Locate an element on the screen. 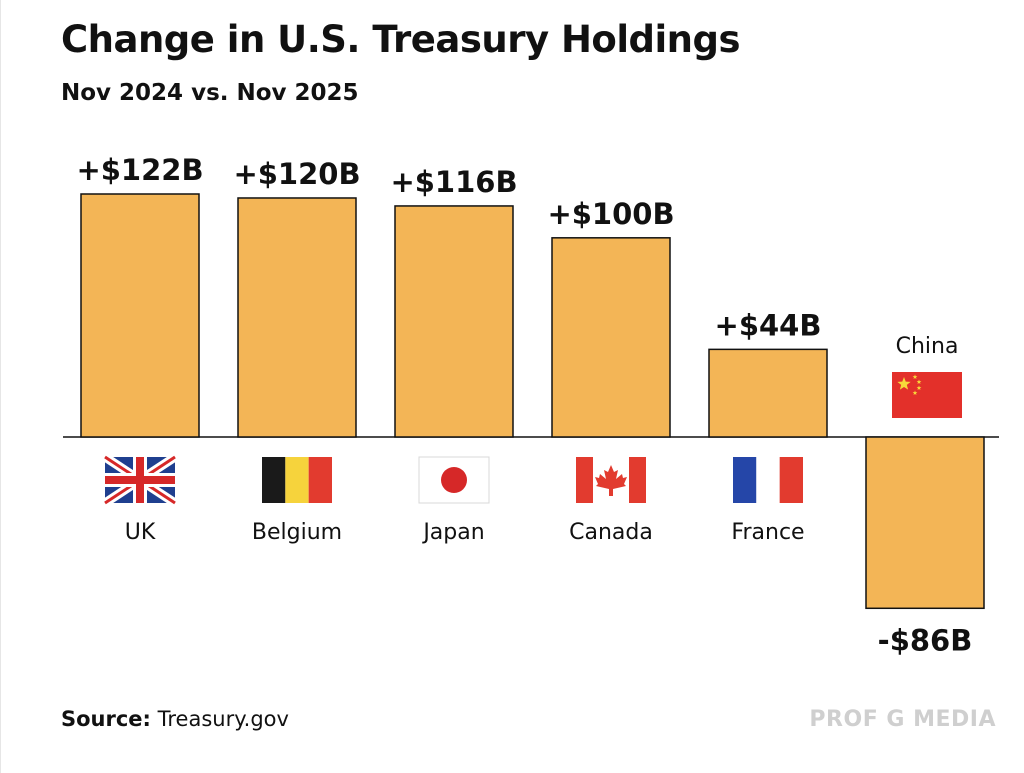 The width and height of the screenshot is (1024, 773). bar-belgium is located at coordinates (297, 317).